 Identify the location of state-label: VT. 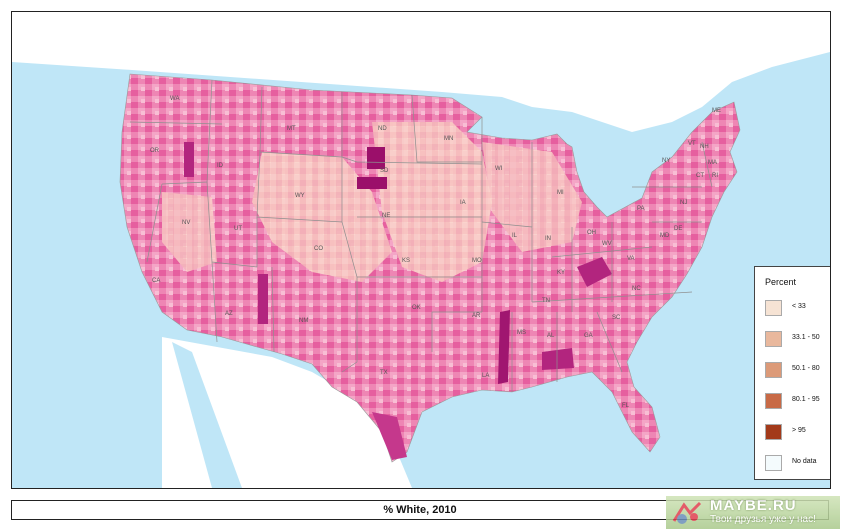
(692, 144).